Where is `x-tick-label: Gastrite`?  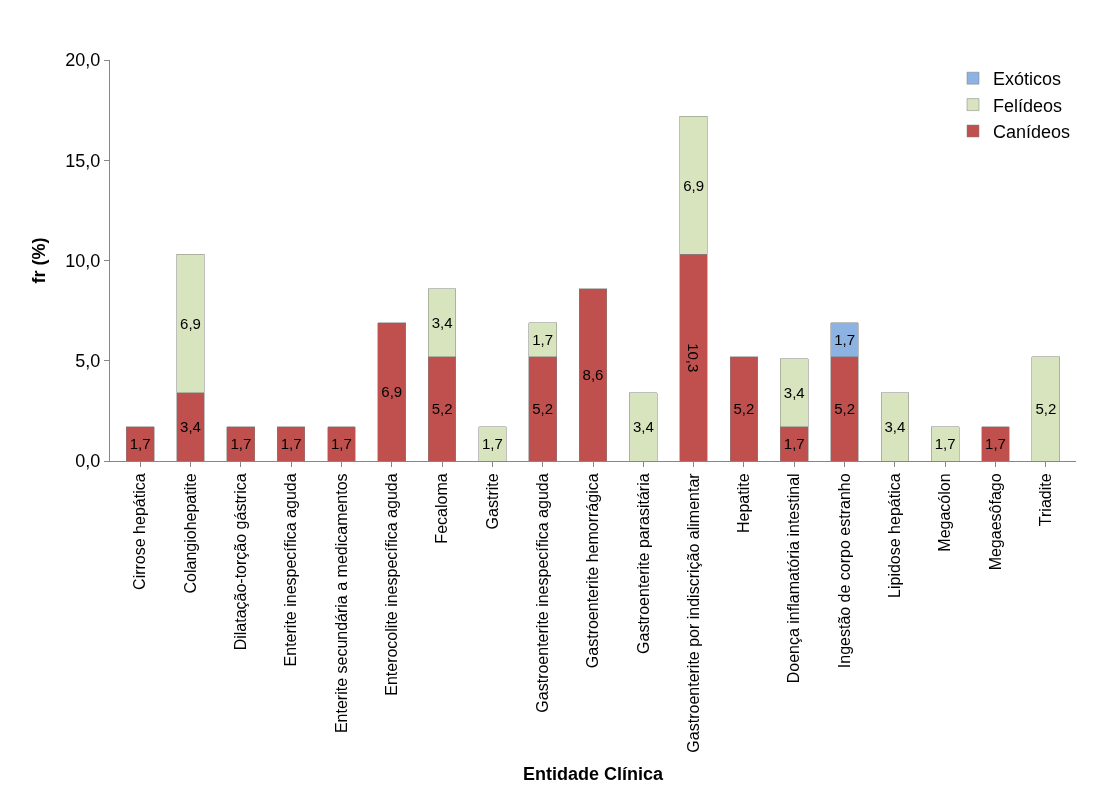 x-tick-label: Gastrite is located at coordinates (492, 501).